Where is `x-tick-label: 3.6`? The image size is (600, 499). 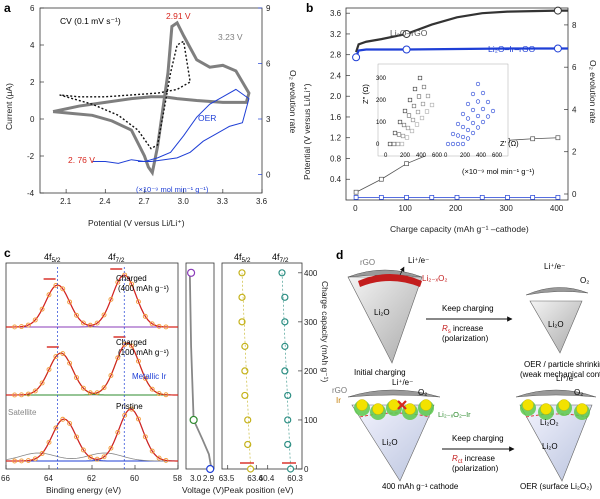
x-tick-label: 3.6 is located at coordinates (262, 201).